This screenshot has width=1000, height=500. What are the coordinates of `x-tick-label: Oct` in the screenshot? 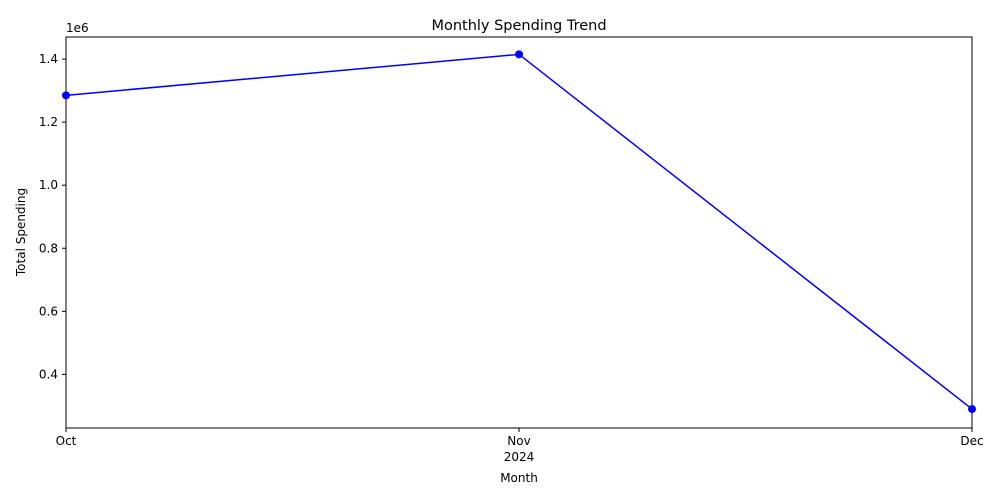 It's located at (66, 441).